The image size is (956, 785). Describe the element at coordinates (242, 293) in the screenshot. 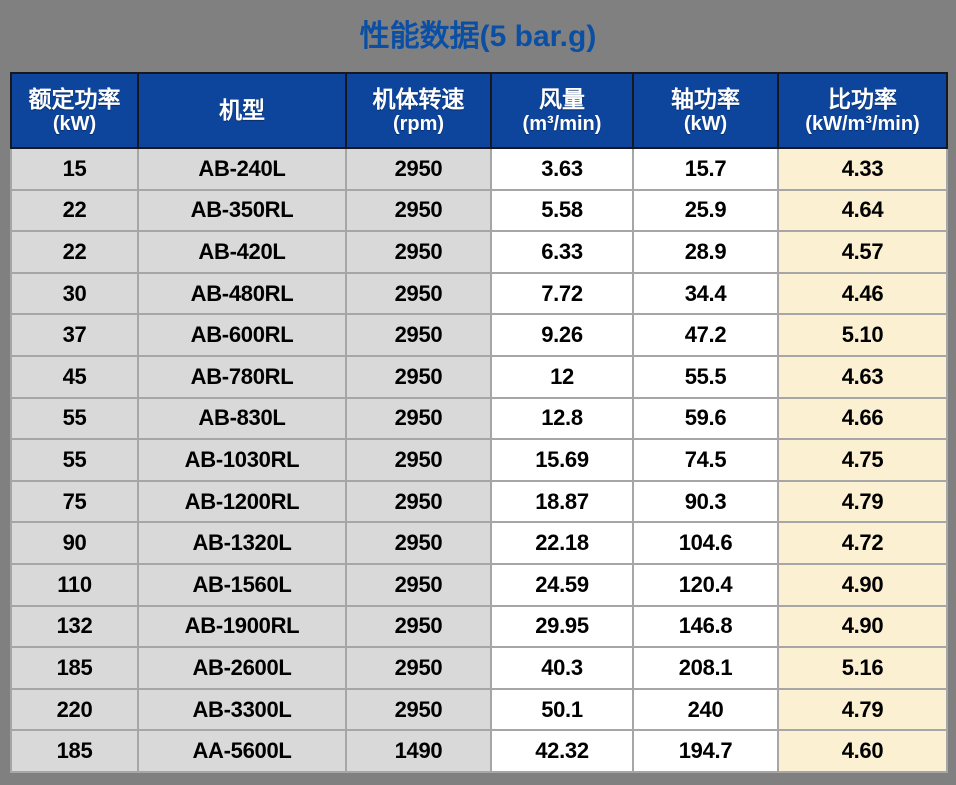

I see `cell-model: AB-480RL` at that location.